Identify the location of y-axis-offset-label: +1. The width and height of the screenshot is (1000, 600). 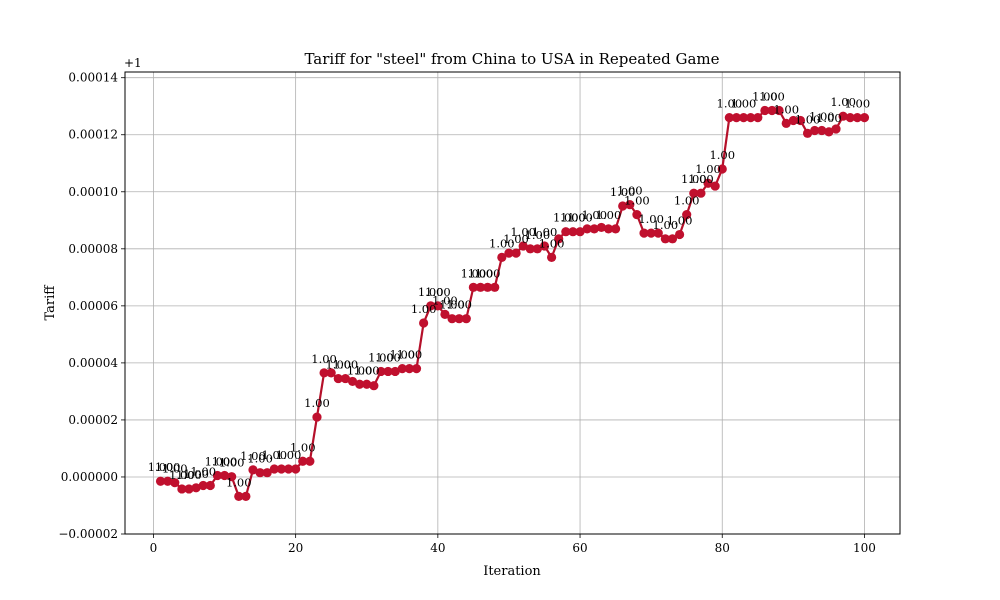
(133, 63).